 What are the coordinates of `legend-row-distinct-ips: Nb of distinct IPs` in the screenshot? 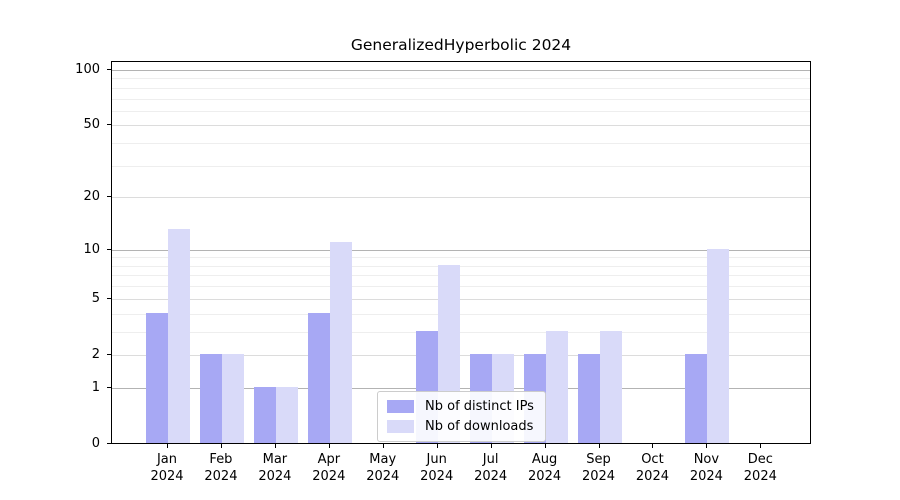 It's located at (462, 406).